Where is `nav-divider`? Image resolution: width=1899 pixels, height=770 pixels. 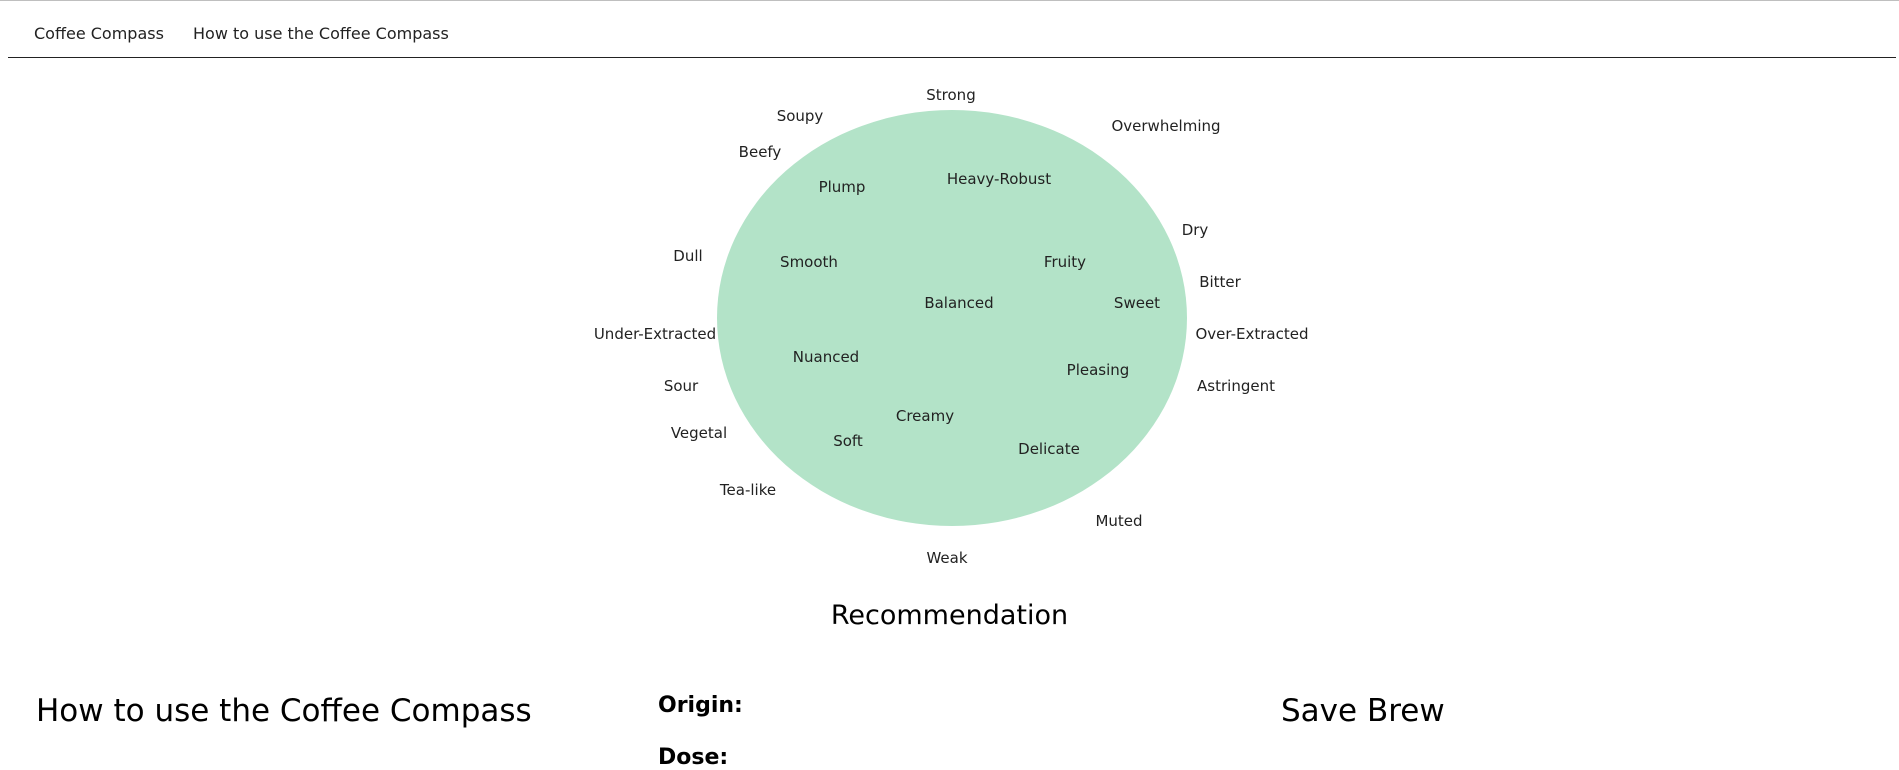 nav-divider is located at coordinates (952, 57).